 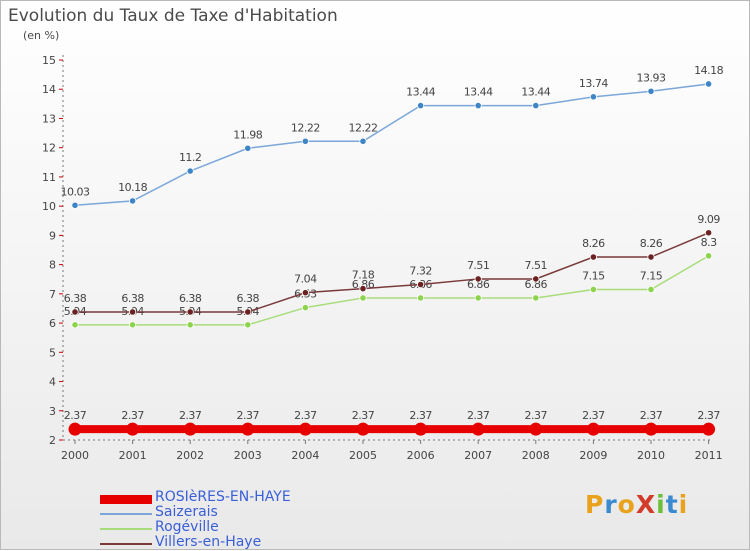 I want to click on legend-label: Rogéville, so click(x=187, y=527).